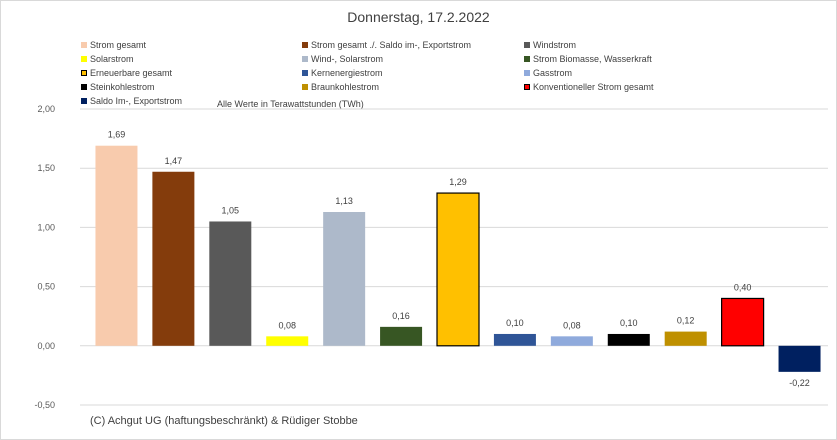  Describe the element at coordinates (122, 87) in the screenshot. I see `legend-label: Steinkohlestrom` at that location.